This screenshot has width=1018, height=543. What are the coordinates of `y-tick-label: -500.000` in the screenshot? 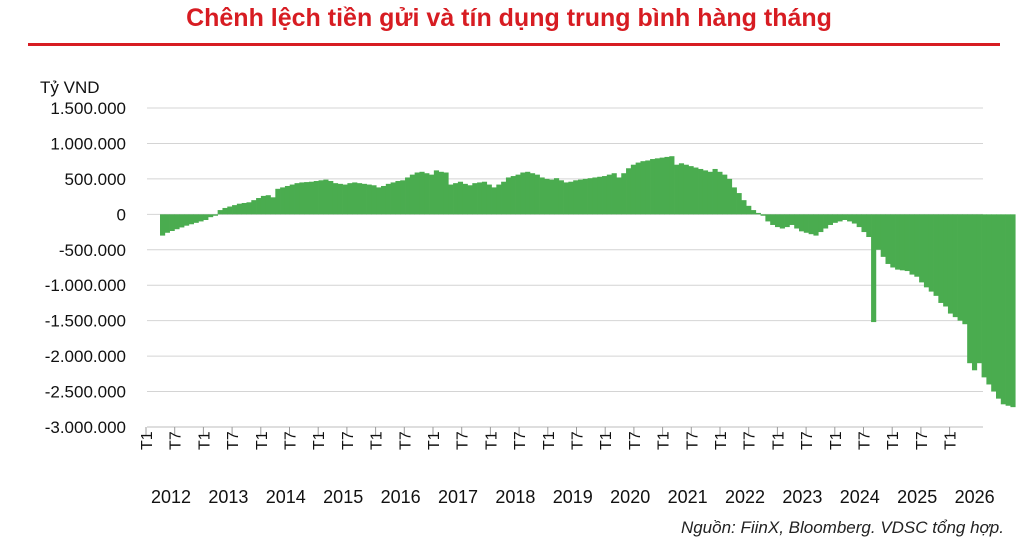 It's located at (92, 250).